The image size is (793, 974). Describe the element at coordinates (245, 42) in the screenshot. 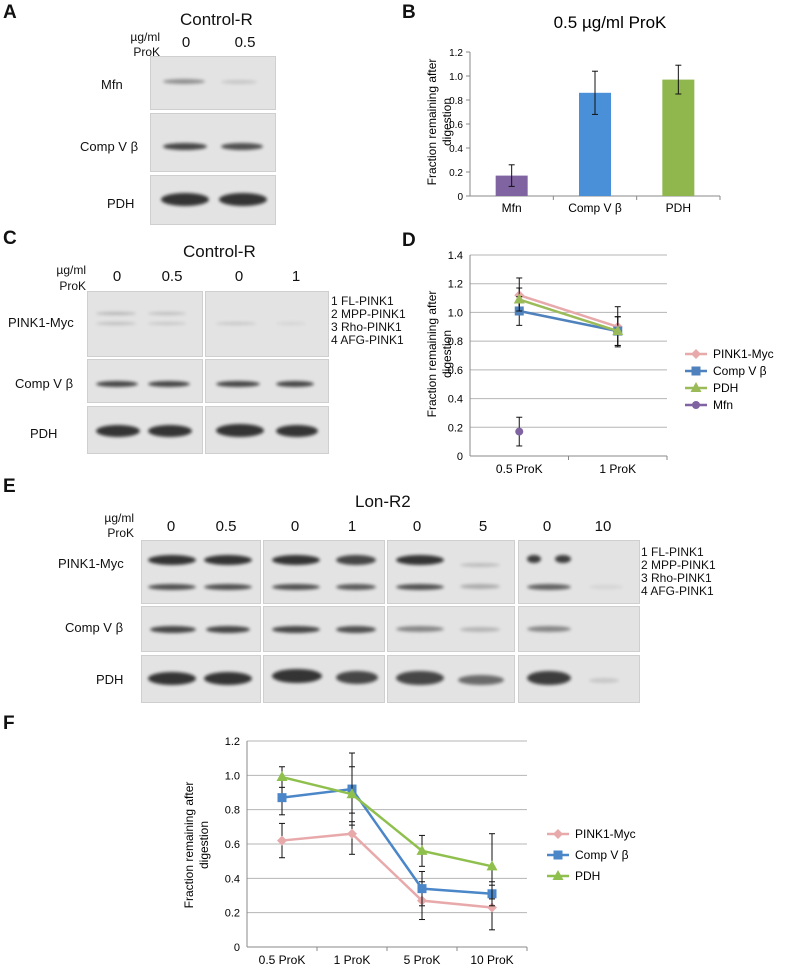

I see `panel-a-lane-2: 0.5` at that location.